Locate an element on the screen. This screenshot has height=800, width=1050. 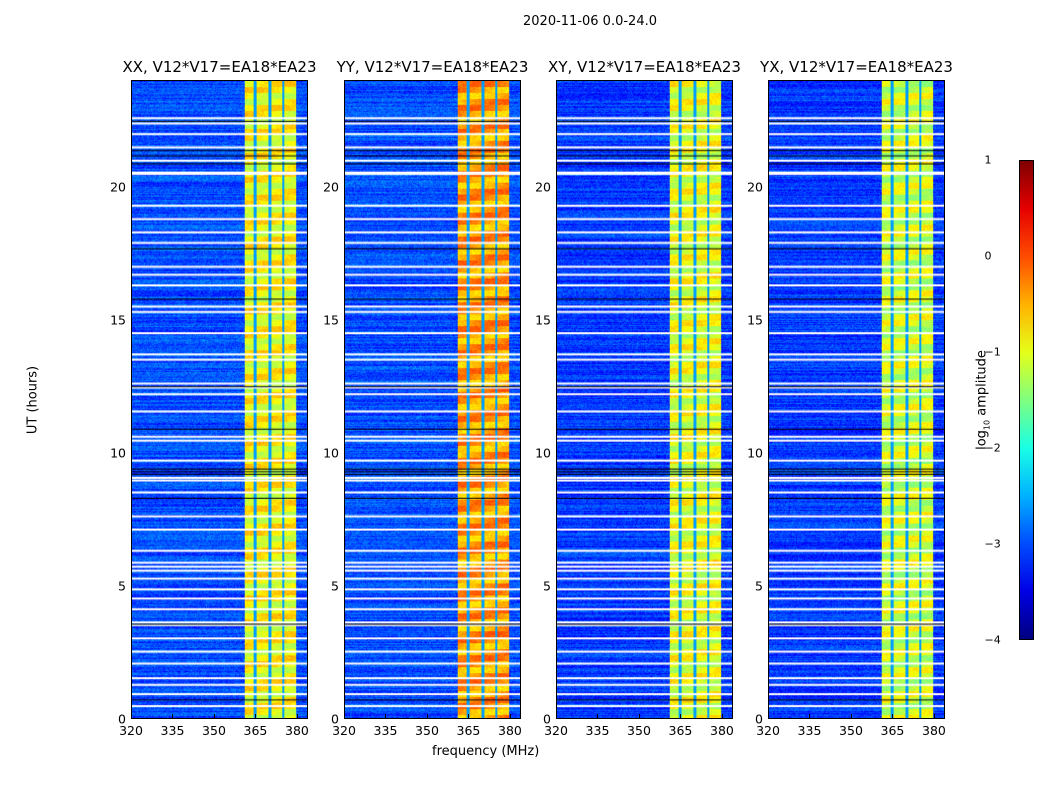
colorbar-tick-label: −3 is located at coordinates (992, 544).